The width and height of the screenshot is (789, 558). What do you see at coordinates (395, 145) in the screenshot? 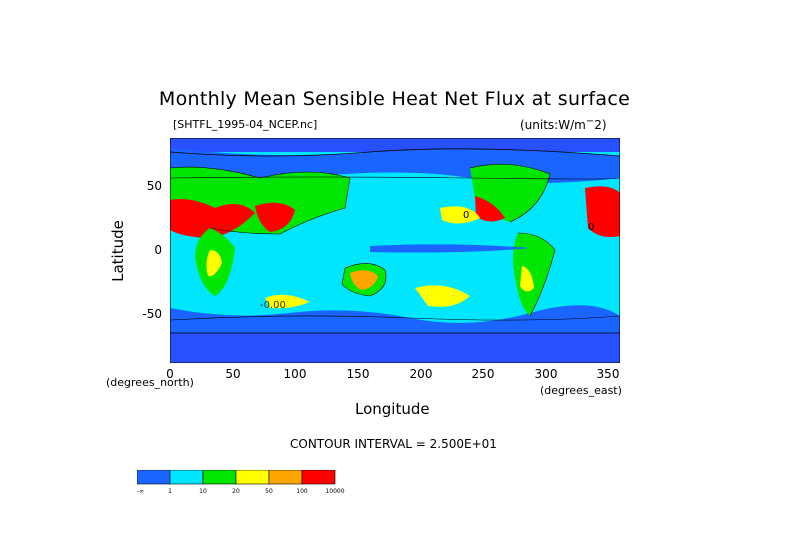
I see `arctic-band` at bounding box center [395, 145].